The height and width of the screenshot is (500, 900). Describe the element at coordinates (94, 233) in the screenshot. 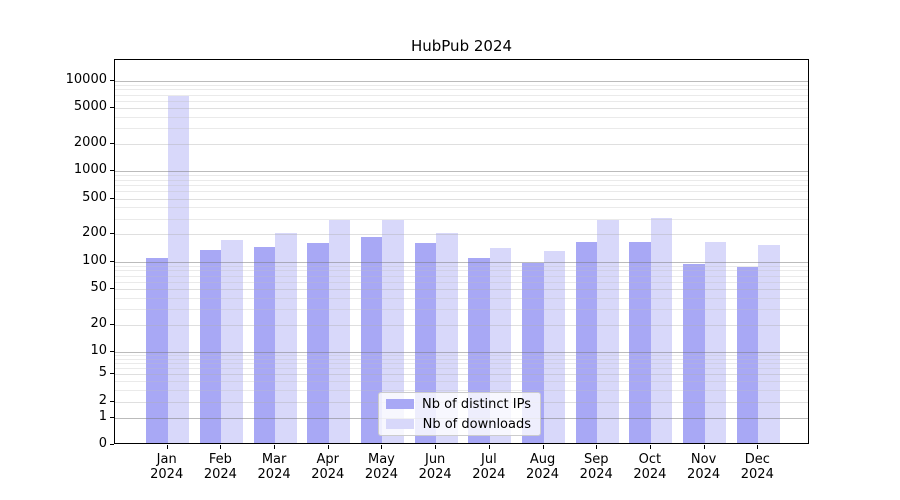

I see `y-tick-label: 200` at that location.